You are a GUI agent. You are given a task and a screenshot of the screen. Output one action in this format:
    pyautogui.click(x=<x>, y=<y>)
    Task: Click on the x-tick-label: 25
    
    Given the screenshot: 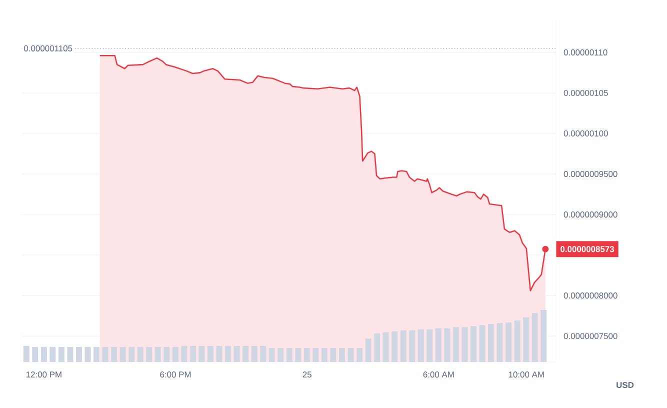 What is the action you would take?
    pyautogui.click(x=307, y=375)
    